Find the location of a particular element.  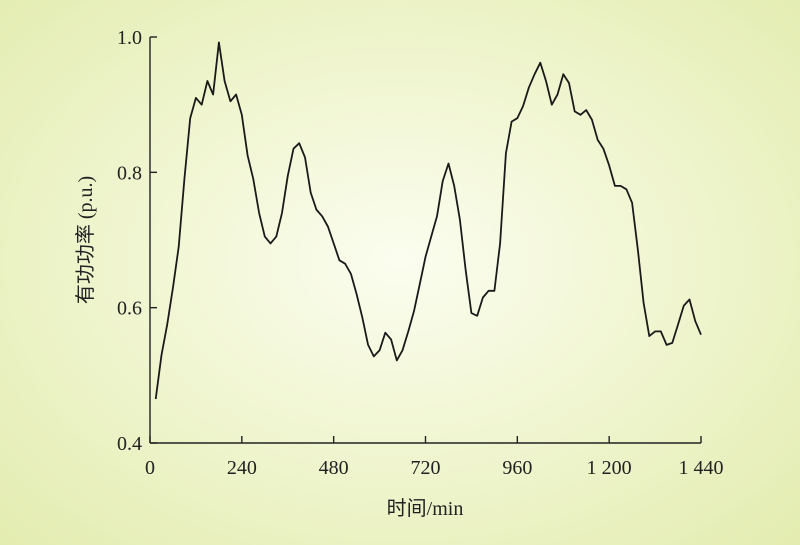

x-tick-label: 1 440 is located at coordinates (701, 468).